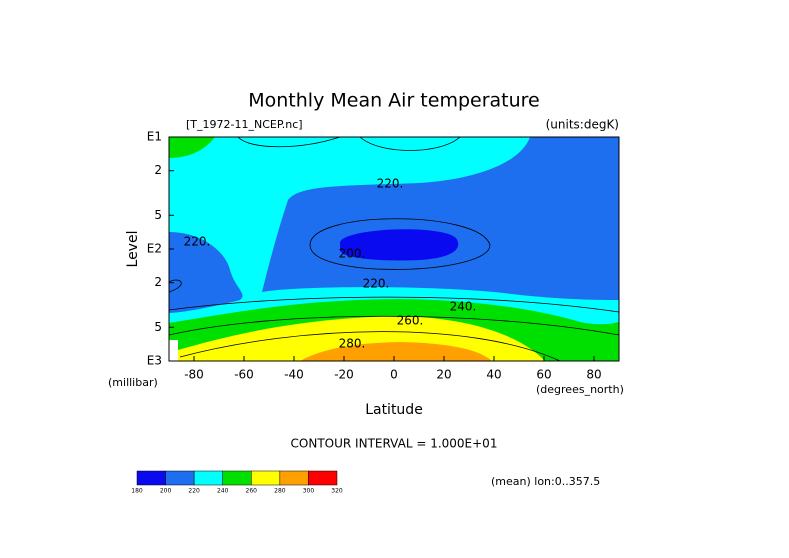  I want to click on contour-label: 260., so click(410, 321).